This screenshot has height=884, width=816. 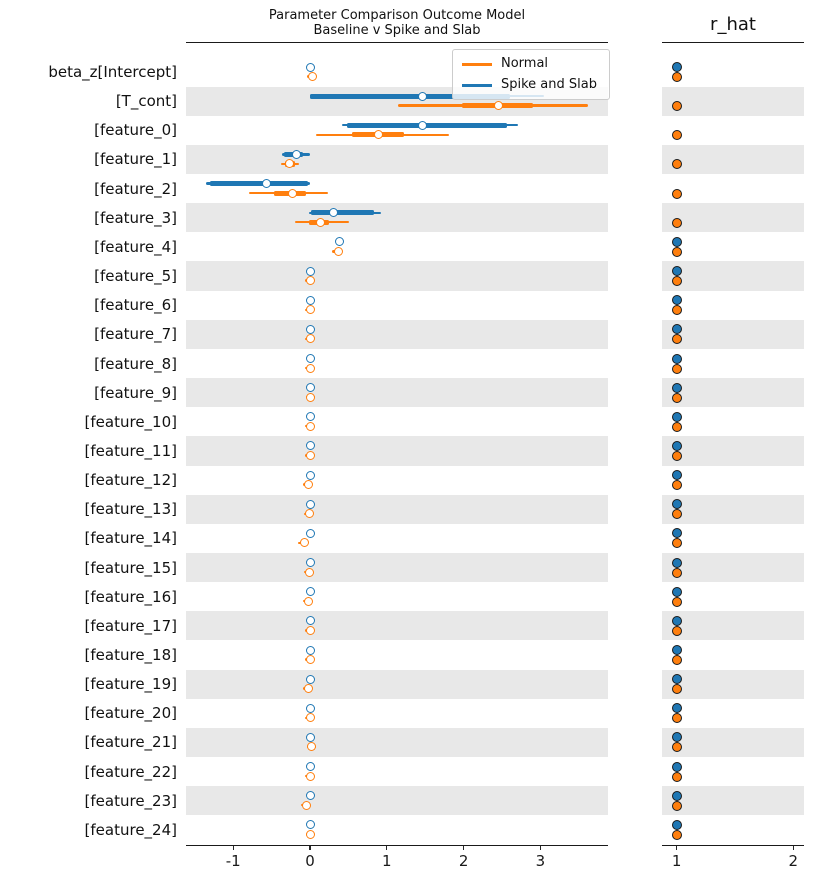 I want to click on row-label: [feature_14], so click(x=130, y=538).